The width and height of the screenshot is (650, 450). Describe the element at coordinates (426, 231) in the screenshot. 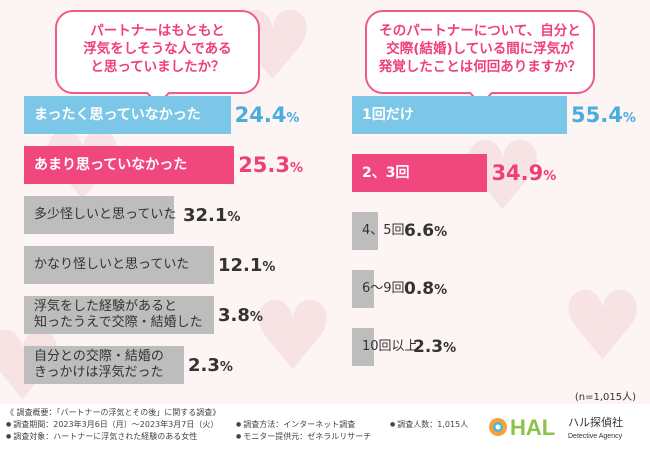

I see `bar-value-right-2: 6.6%` at that location.